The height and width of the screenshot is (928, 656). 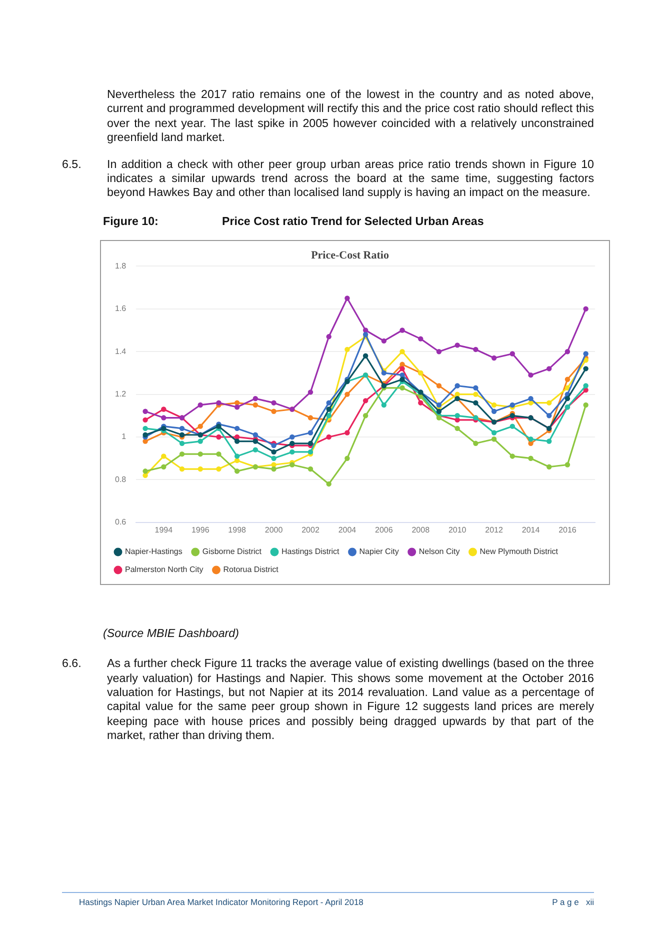 What do you see at coordinates (124, 437) in the screenshot?
I see `y-tick-label: 1` at bounding box center [124, 437].